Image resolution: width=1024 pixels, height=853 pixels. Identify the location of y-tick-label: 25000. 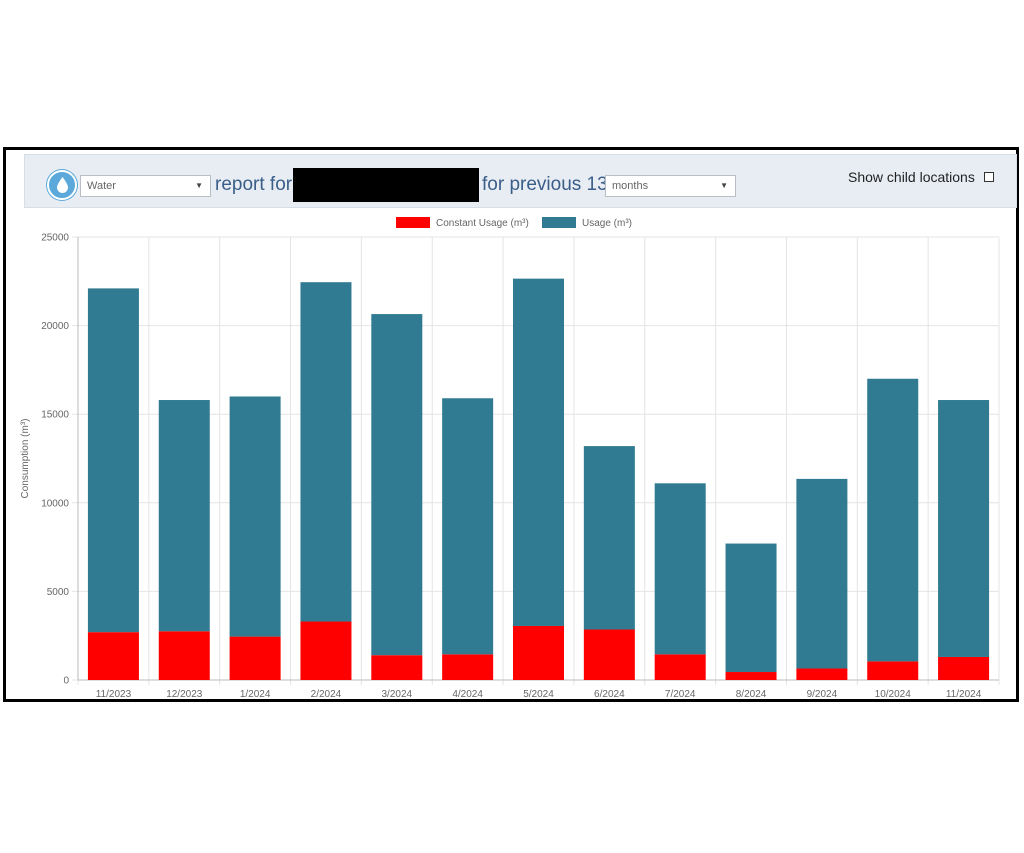
(55, 238).